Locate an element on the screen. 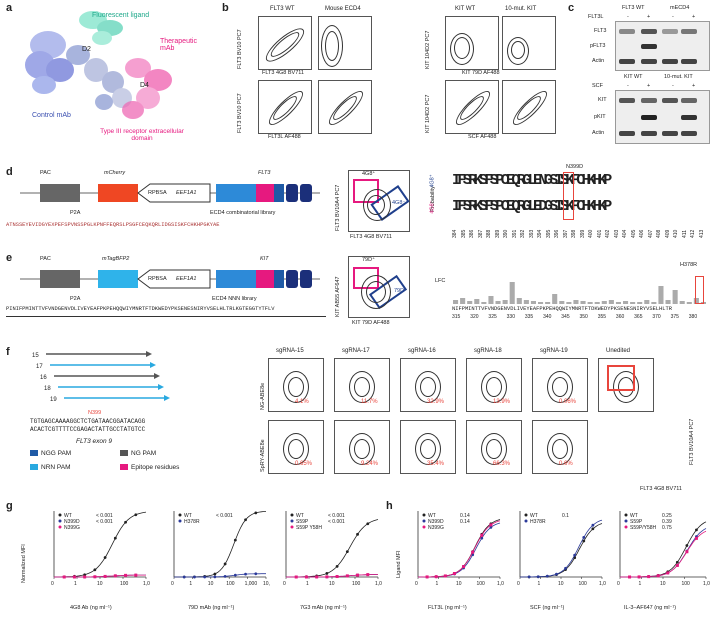 This screenshot has height=619, width=713. g2-x-tick: 10,000 is located at coordinates (266, 584).